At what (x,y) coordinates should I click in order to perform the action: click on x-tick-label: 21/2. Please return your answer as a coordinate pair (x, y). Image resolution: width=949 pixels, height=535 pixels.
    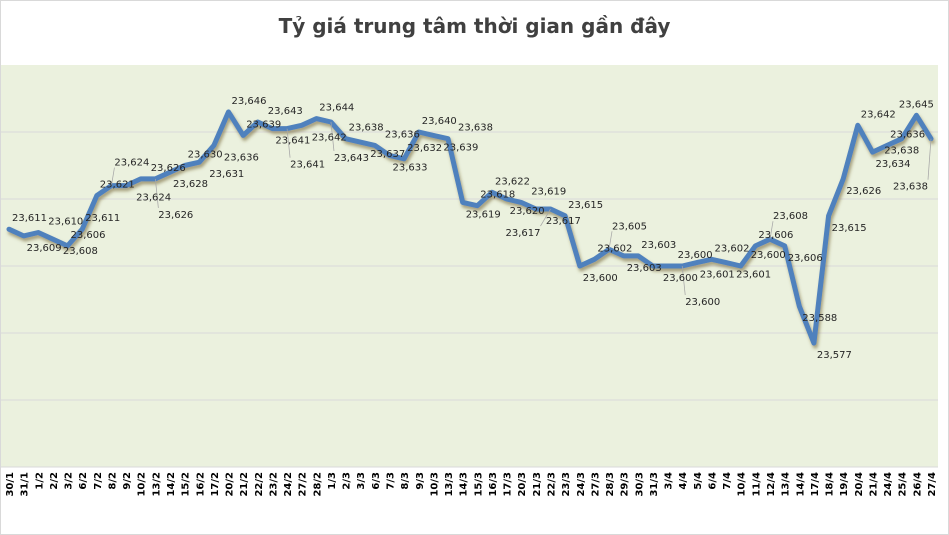
    Looking at the image, I should click on (244, 484).